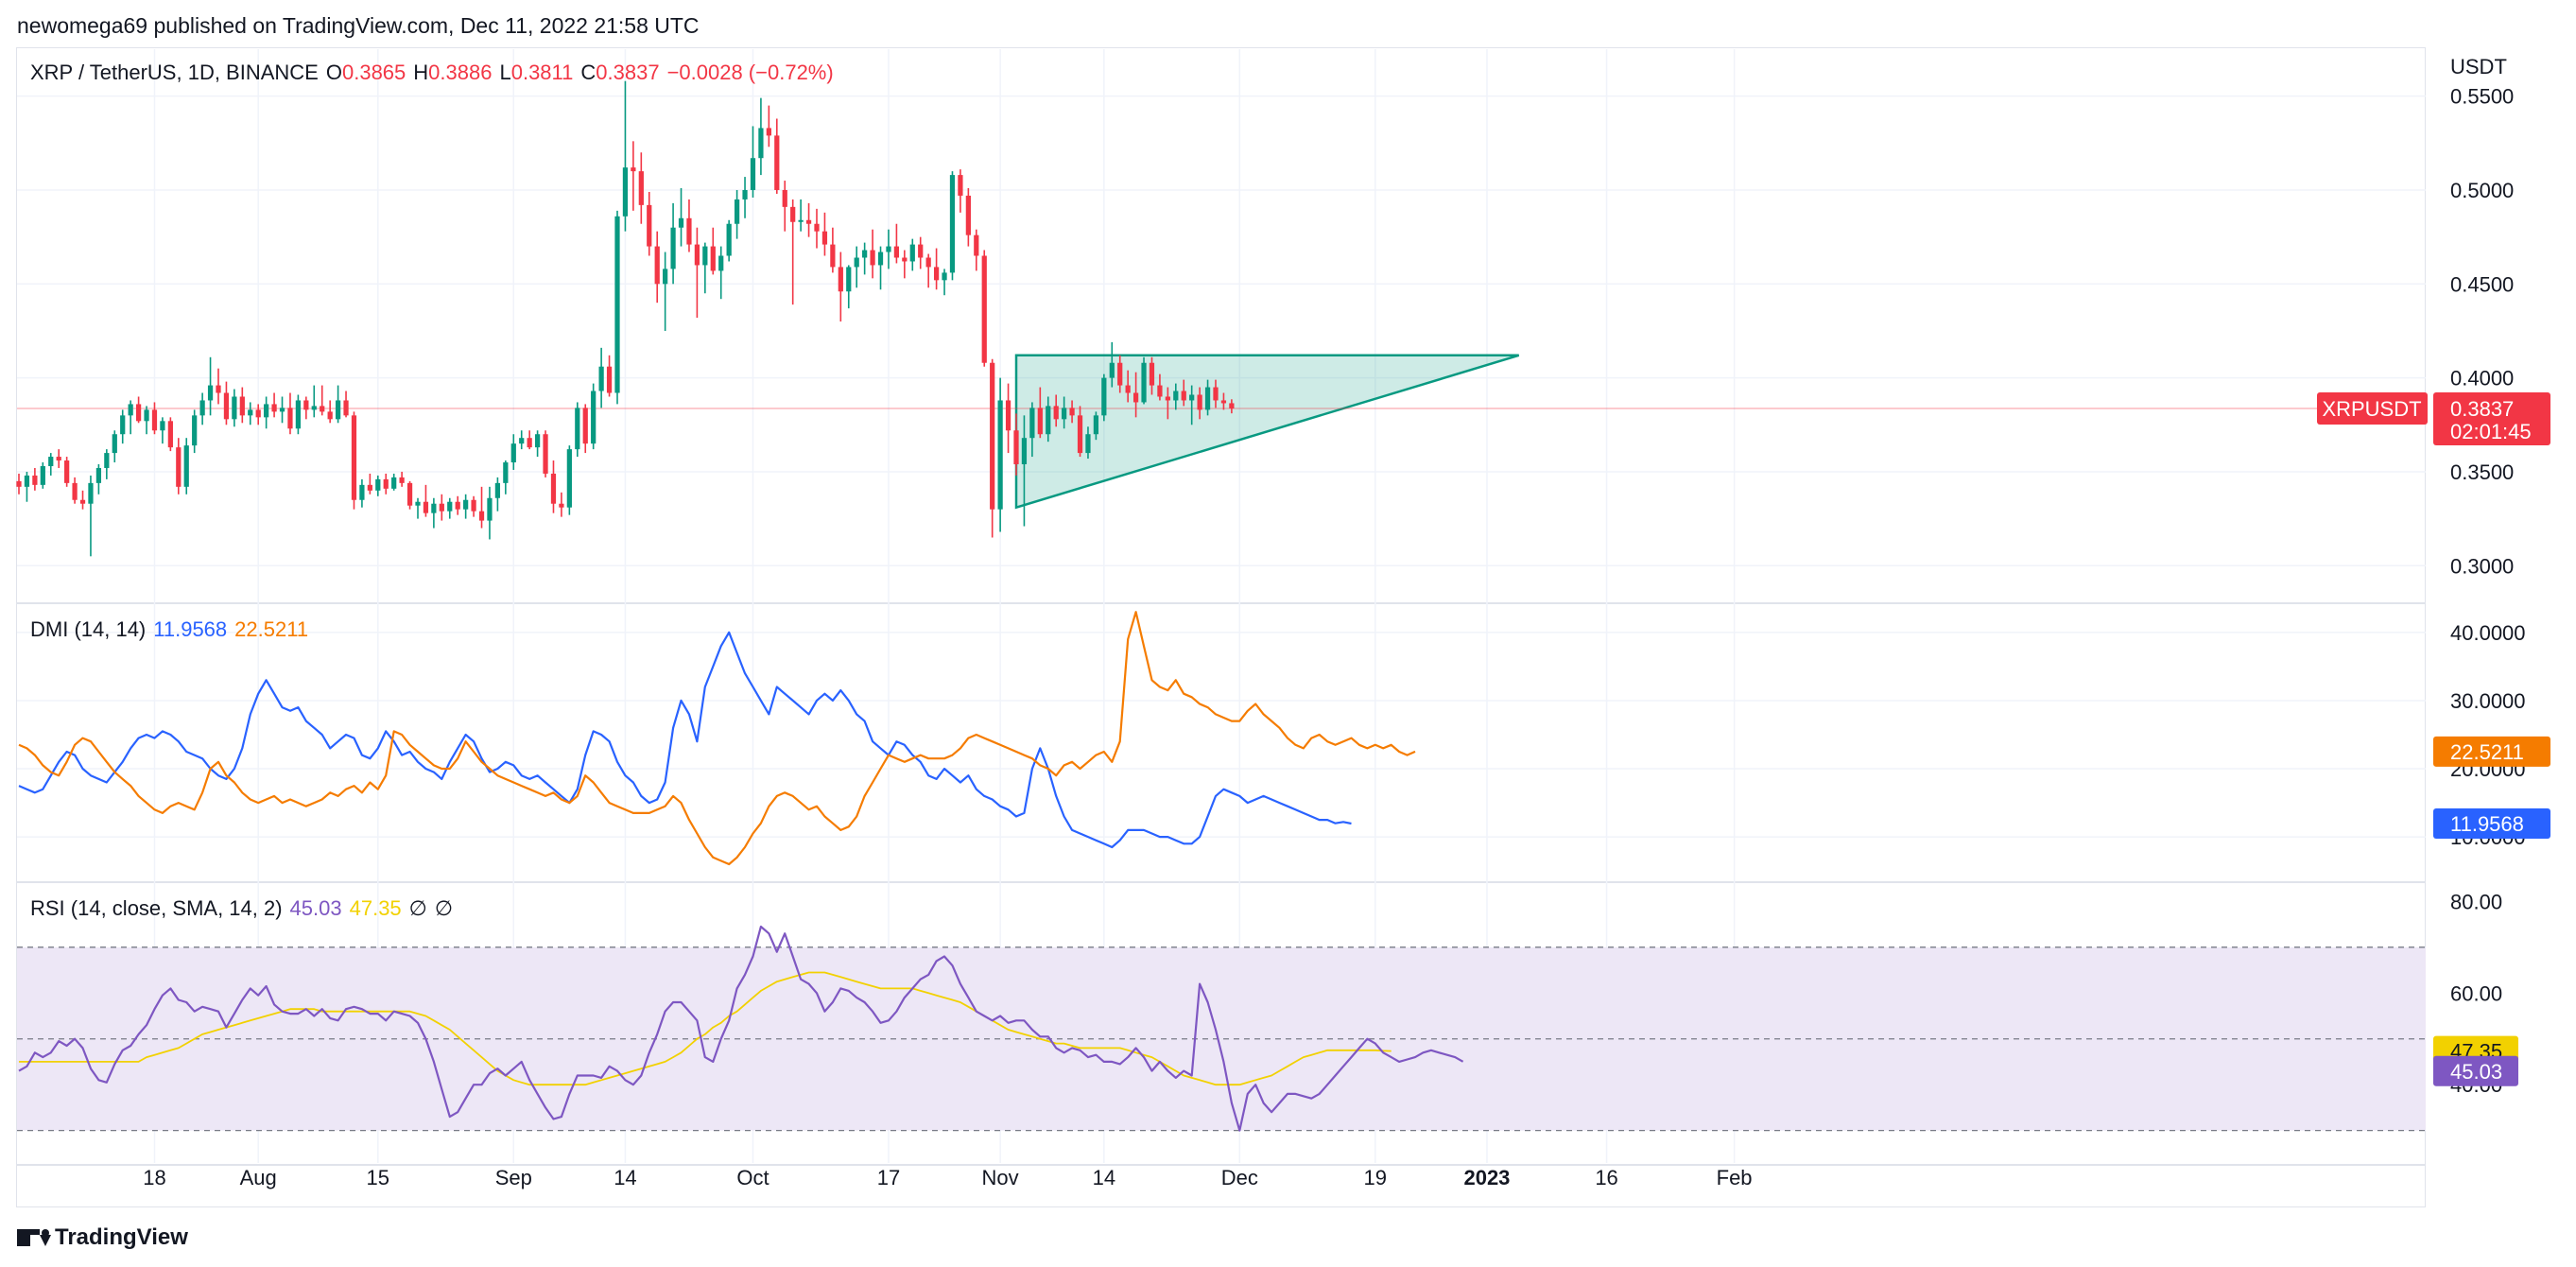 This screenshot has width=2576, height=1267. I want to click on rsi-legend: RSI (14, close, SMA, 14, 2) 45.03 47.35 ∅ ∅, so click(245, 908).